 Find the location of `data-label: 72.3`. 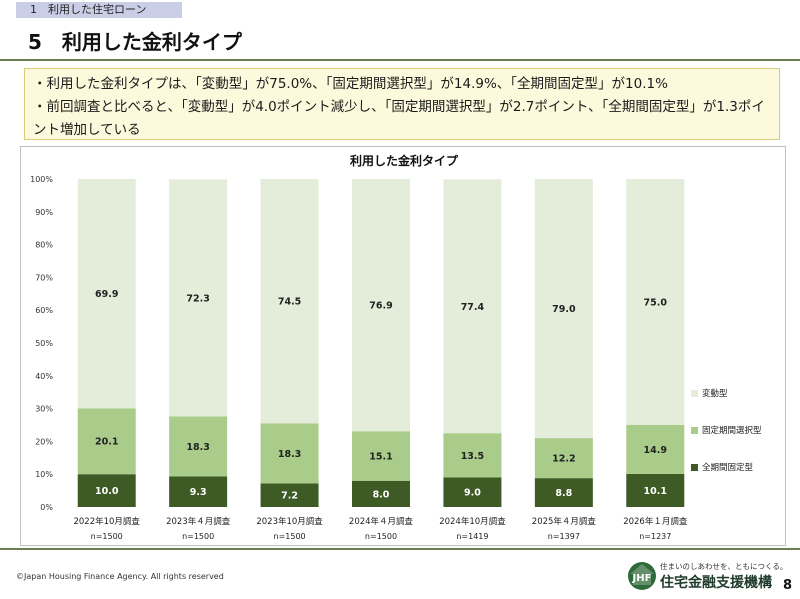

data-label: 72.3 is located at coordinates (197, 298).